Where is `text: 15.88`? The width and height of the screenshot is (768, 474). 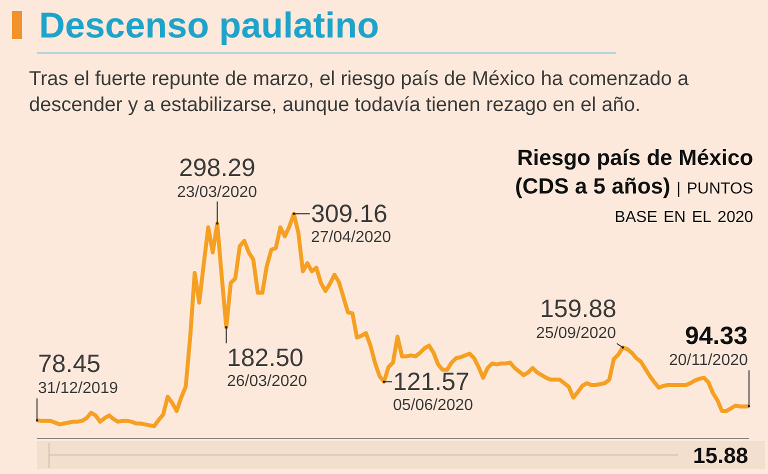
text: 15.88 is located at coordinates (720, 455).